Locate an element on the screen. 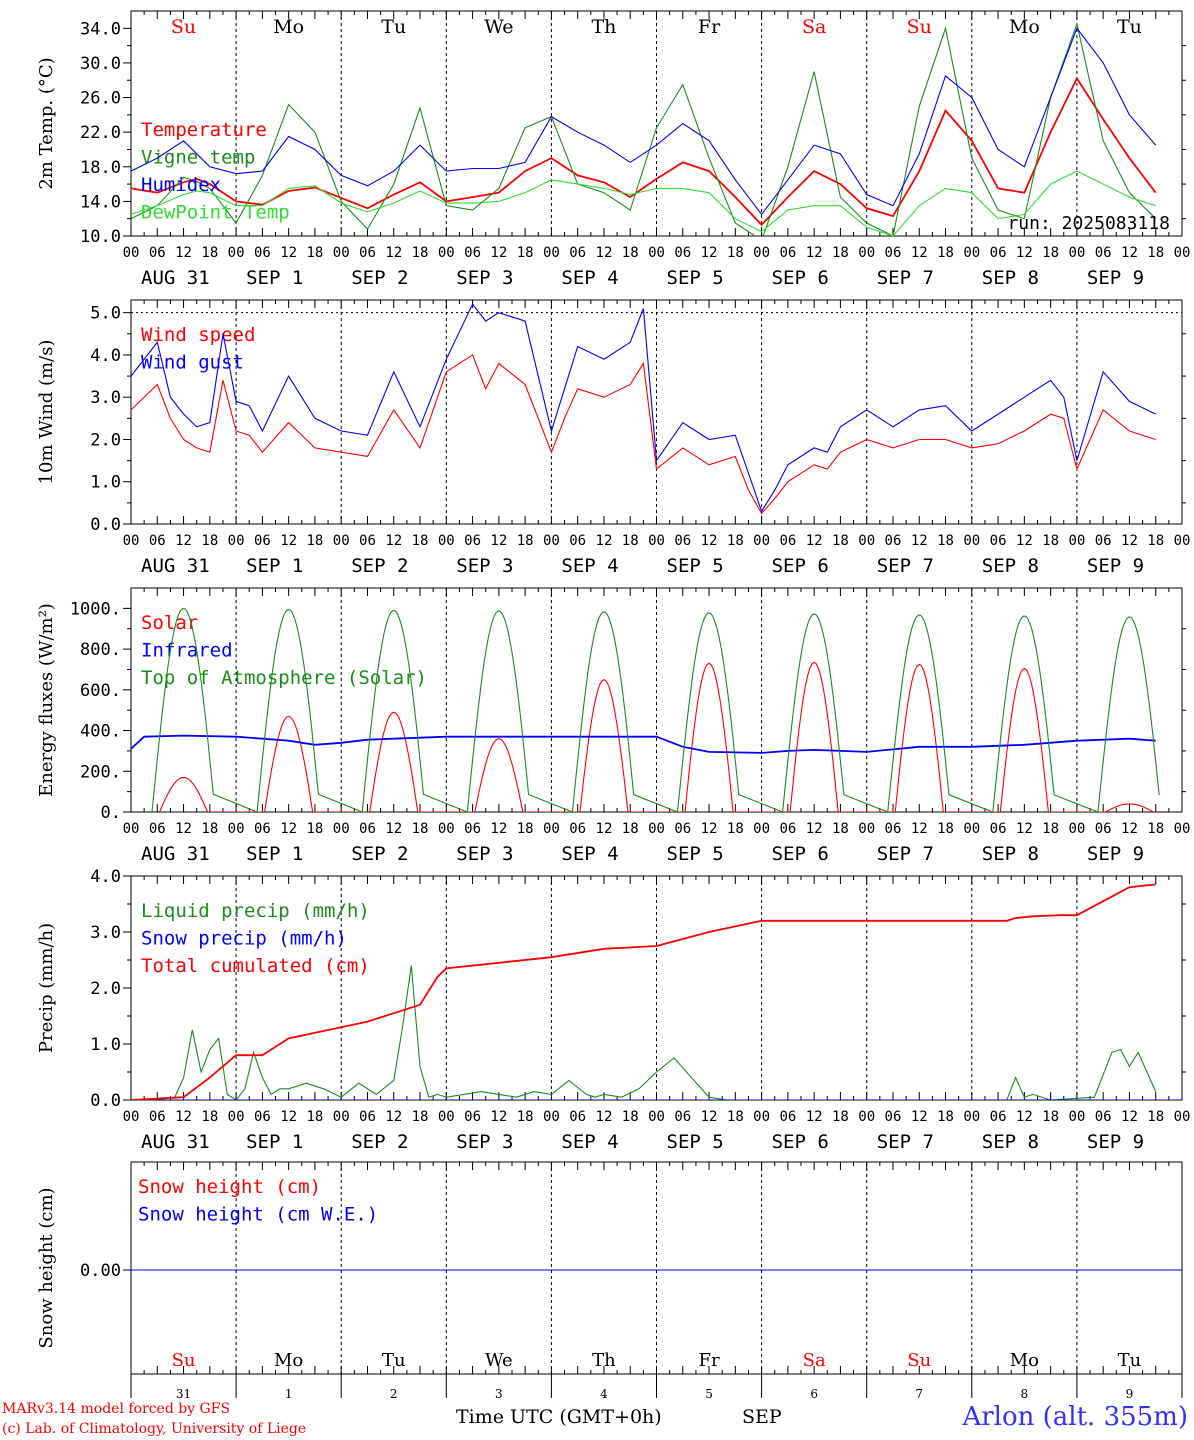  y-axis-label: Precip (mm/h) is located at coordinates (46, 988).